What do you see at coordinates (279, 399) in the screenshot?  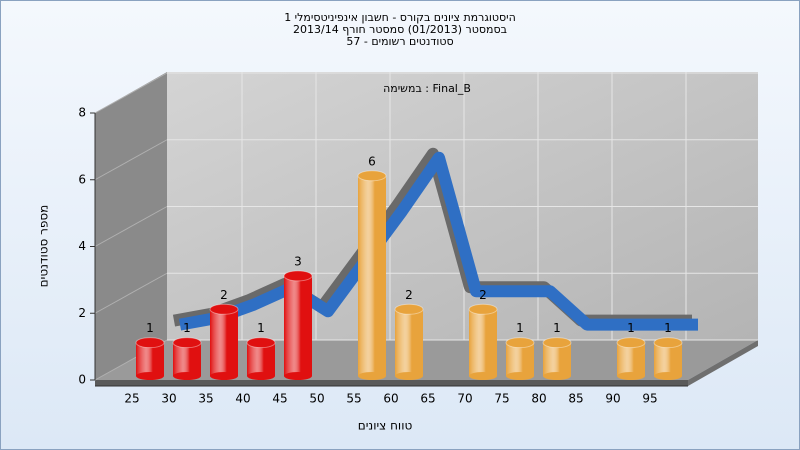 I see `x-tick-label: 45` at bounding box center [279, 399].